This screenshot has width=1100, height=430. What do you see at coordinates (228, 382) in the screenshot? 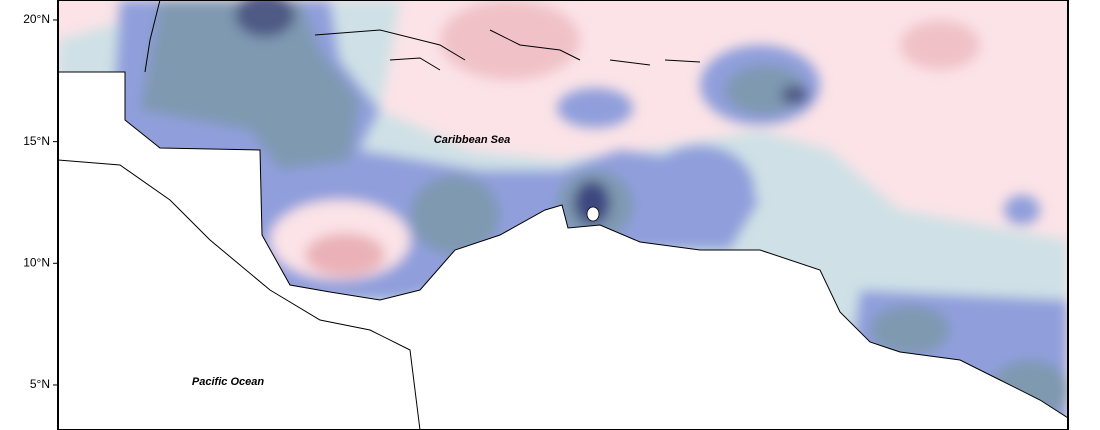
I see `ocean-label: Pacific Ocean` at bounding box center [228, 382].